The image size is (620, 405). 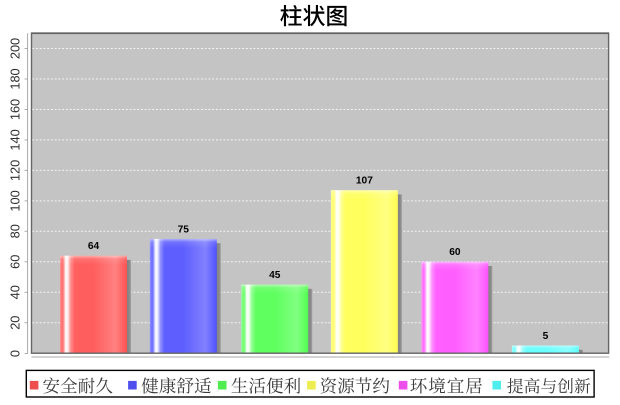 I want to click on svg-text: 45, so click(x=275, y=275).